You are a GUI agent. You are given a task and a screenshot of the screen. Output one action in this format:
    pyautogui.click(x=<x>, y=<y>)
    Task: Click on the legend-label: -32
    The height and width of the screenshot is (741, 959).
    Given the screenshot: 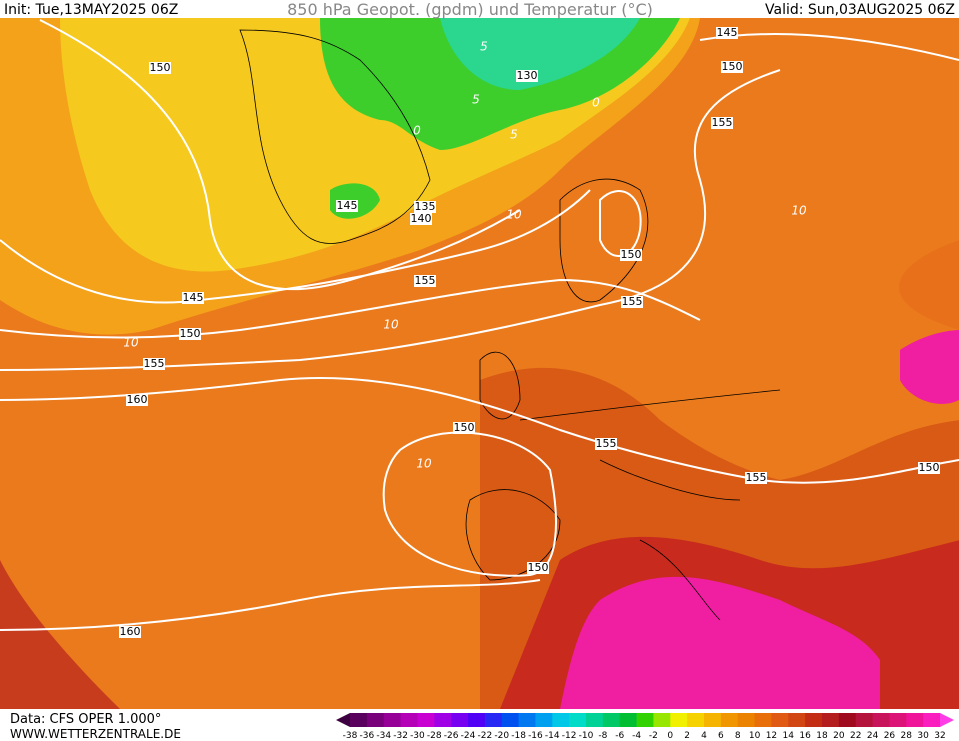 What is the action you would take?
    pyautogui.click(x=400, y=736)
    